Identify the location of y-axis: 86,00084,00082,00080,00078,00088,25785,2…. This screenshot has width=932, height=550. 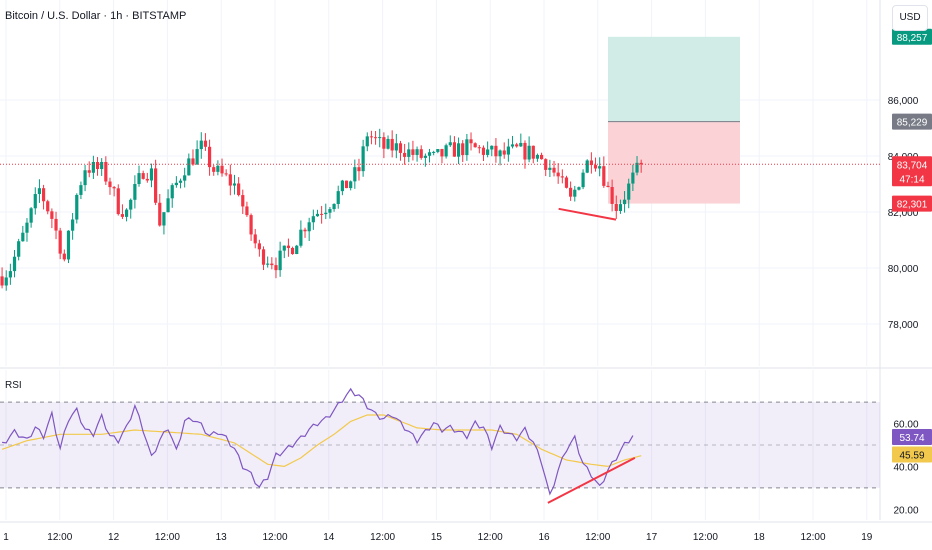
(910, 179).